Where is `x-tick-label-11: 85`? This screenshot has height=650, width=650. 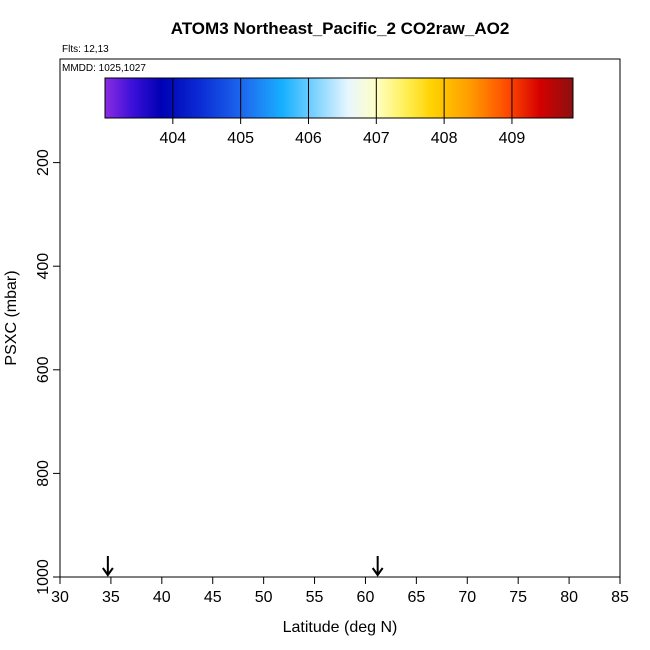
x-tick-label-11: 85 is located at coordinates (620, 597).